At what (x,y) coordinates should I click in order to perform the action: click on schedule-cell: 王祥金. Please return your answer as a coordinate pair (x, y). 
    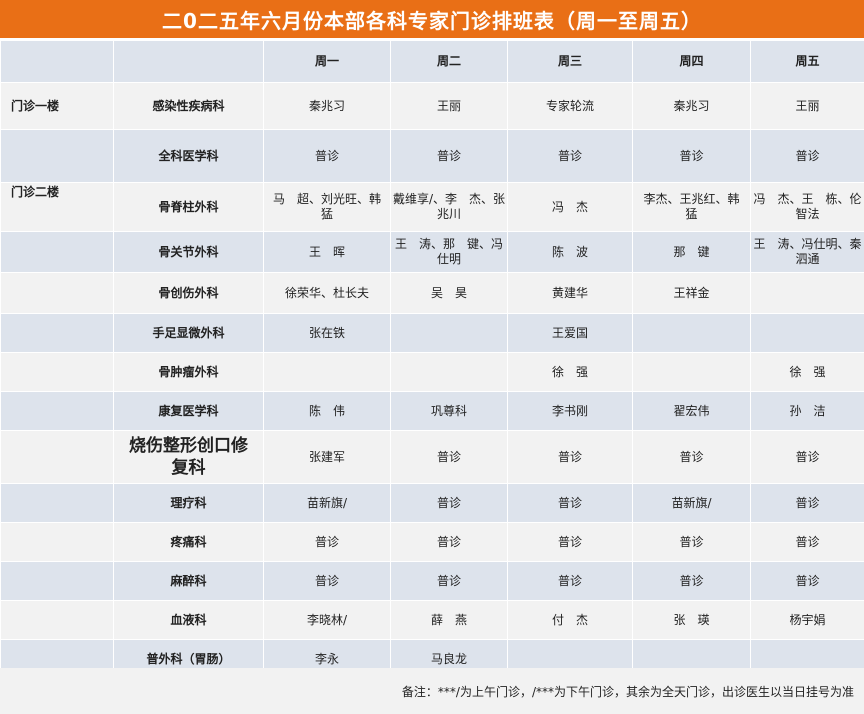
    Looking at the image, I should click on (691, 293).